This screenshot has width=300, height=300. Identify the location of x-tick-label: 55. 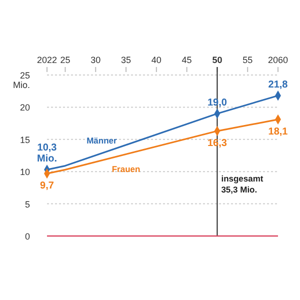
(247, 60).